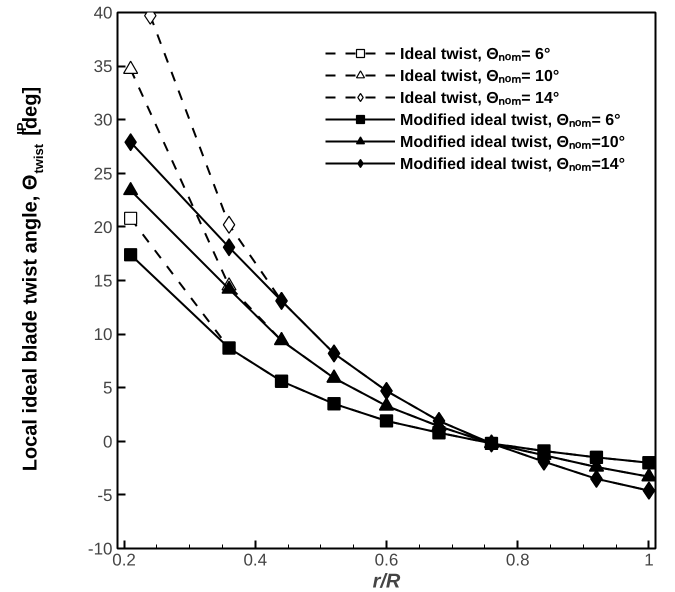  What do you see at coordinates (124, 560) in the screenshot?
I see `x-tick-label: 0.2` at bounding box center [124, 560].